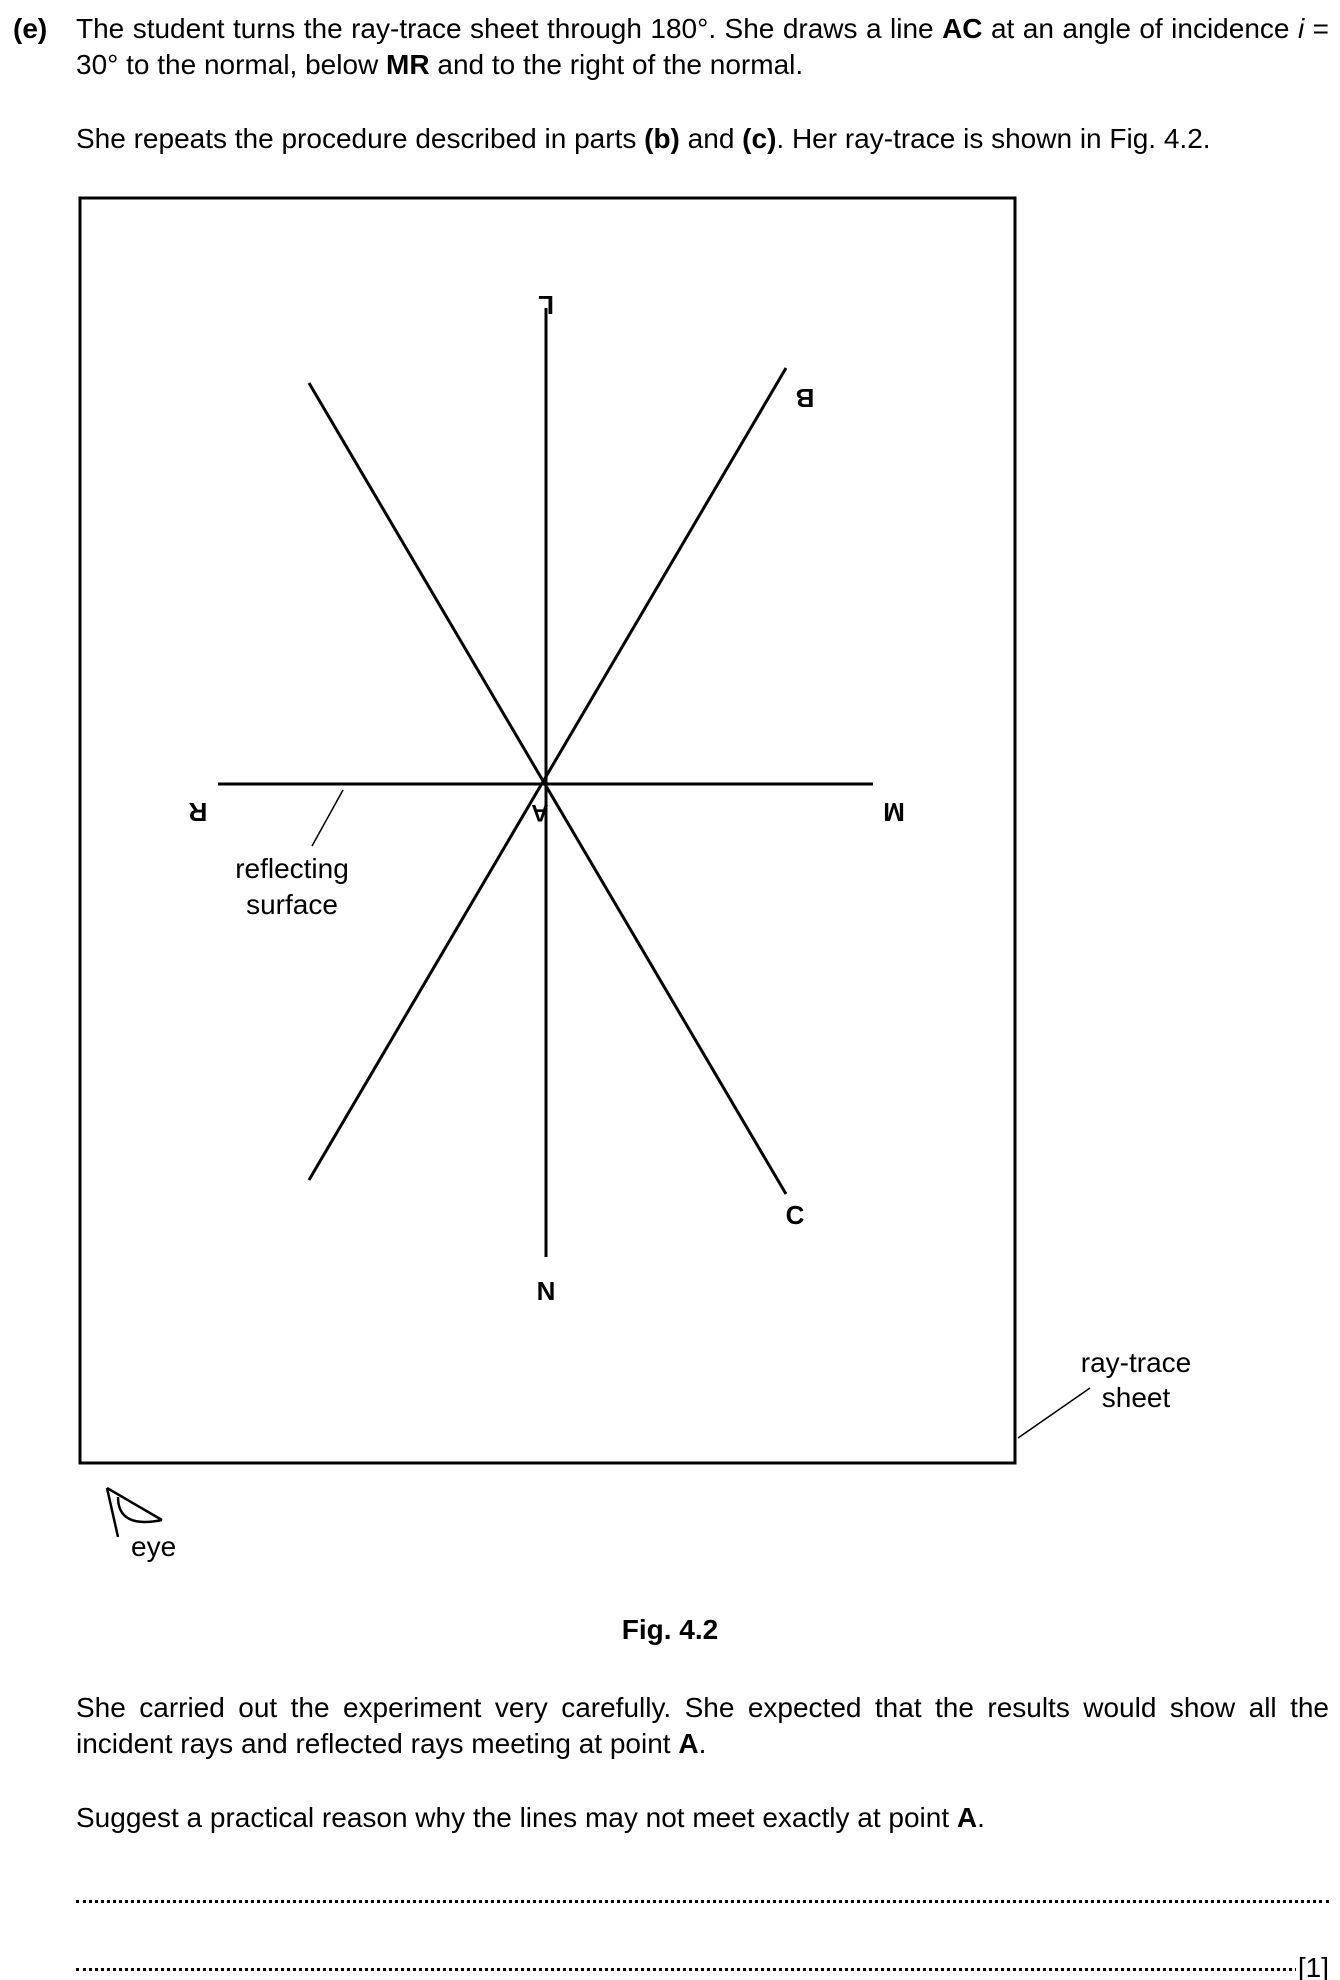 The width and height of the screenshot is (1340, 1980). Describe the element at coordinates (327, 818) in the screenshot. I see `reflecting-surface-pointer` at that location.